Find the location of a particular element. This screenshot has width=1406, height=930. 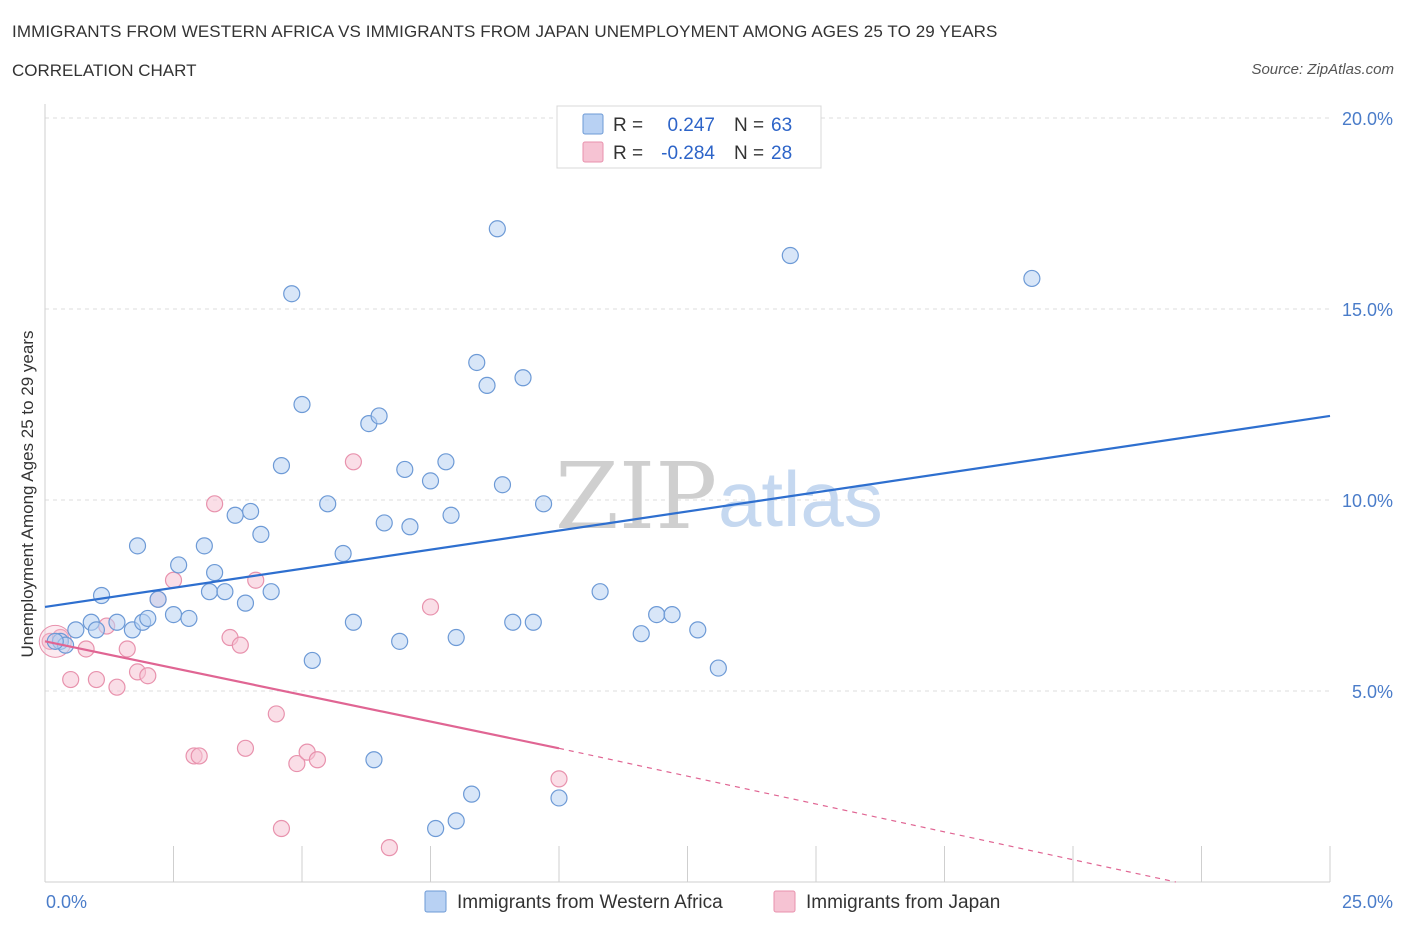

legend-r-value-blue: 0.247 is located at coordinates (691, 125).